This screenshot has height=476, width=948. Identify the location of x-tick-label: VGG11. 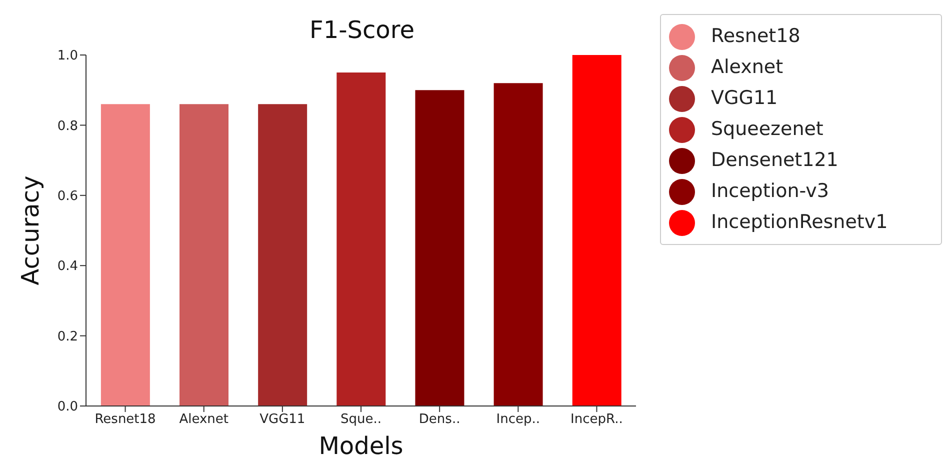
(283, 420).